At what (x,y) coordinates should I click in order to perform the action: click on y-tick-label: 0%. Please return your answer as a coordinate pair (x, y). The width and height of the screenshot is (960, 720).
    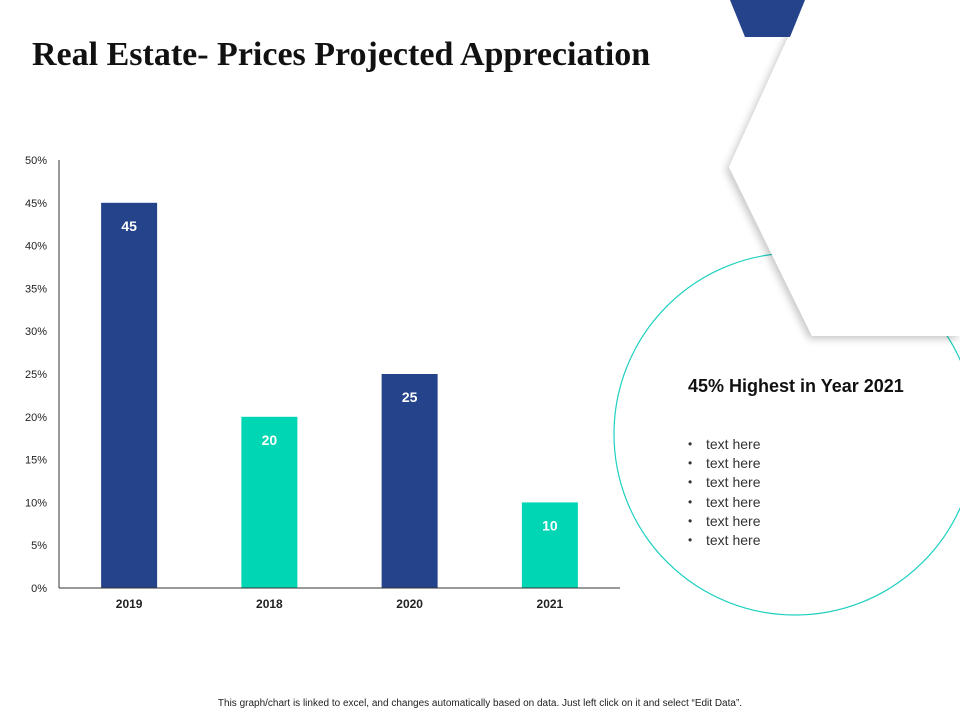
    Looking at the image, I should click on (39, 589).